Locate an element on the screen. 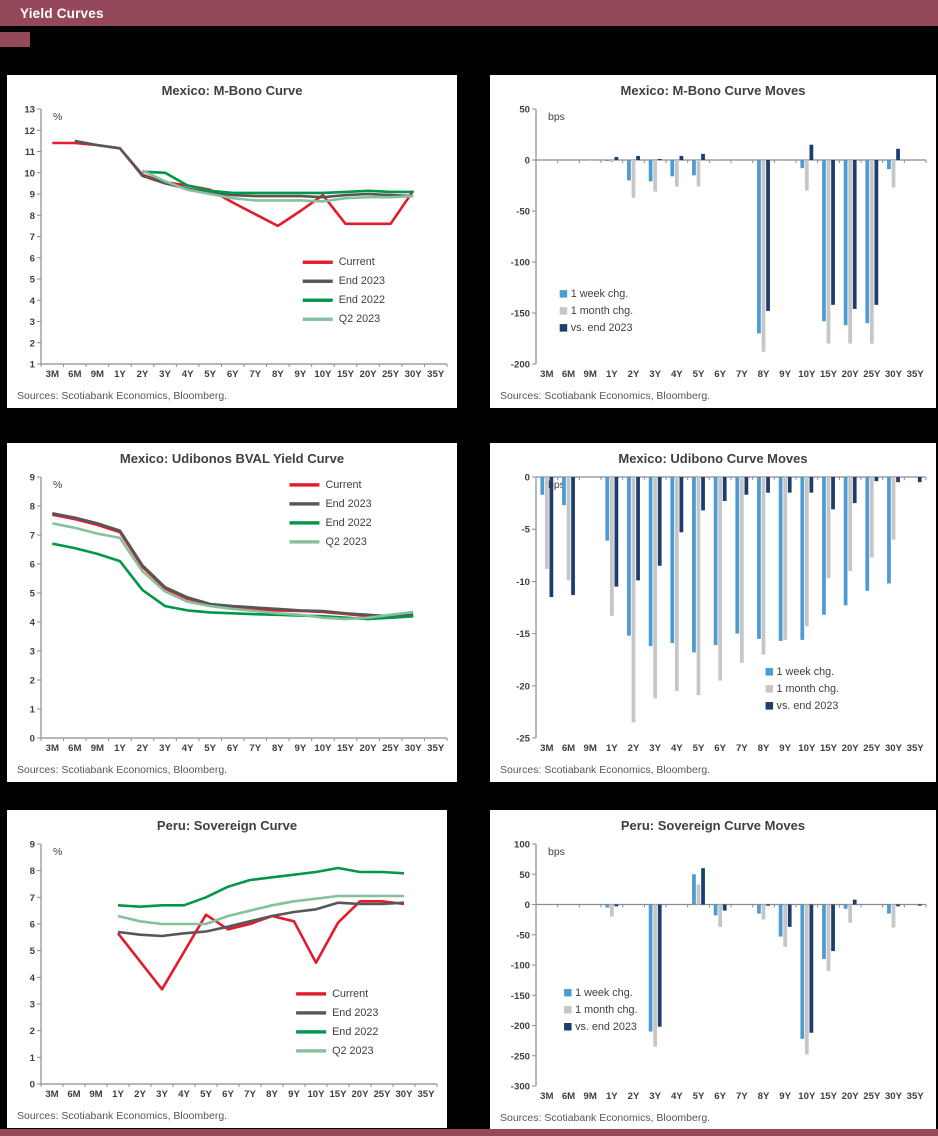 The width and height of the screenshot is (938, 1136). x-tick-label: 6M is located at coordinates (74, 748).